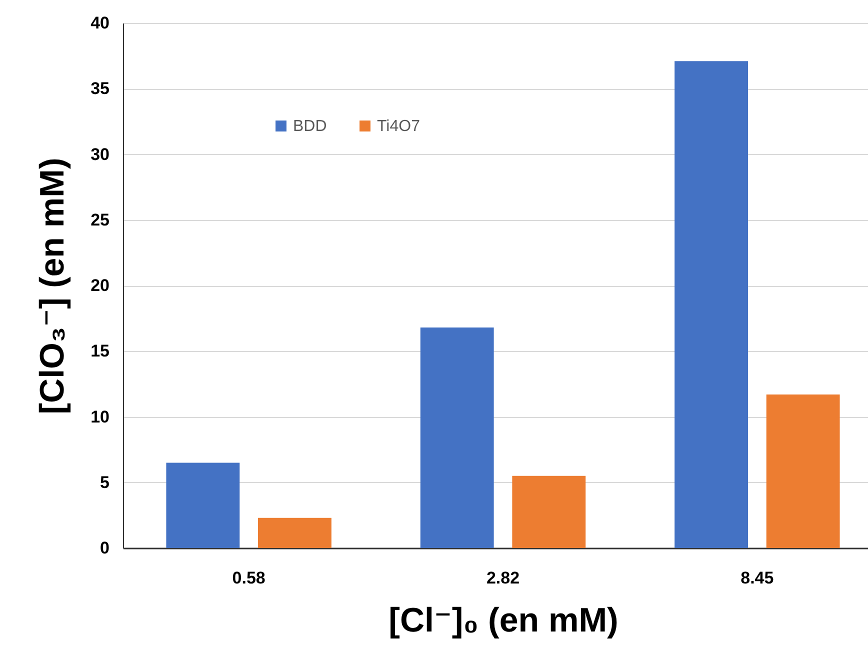 This screenshot has width=868, height=653. I want to click on y-tick-label: 35, so click(100, 88).